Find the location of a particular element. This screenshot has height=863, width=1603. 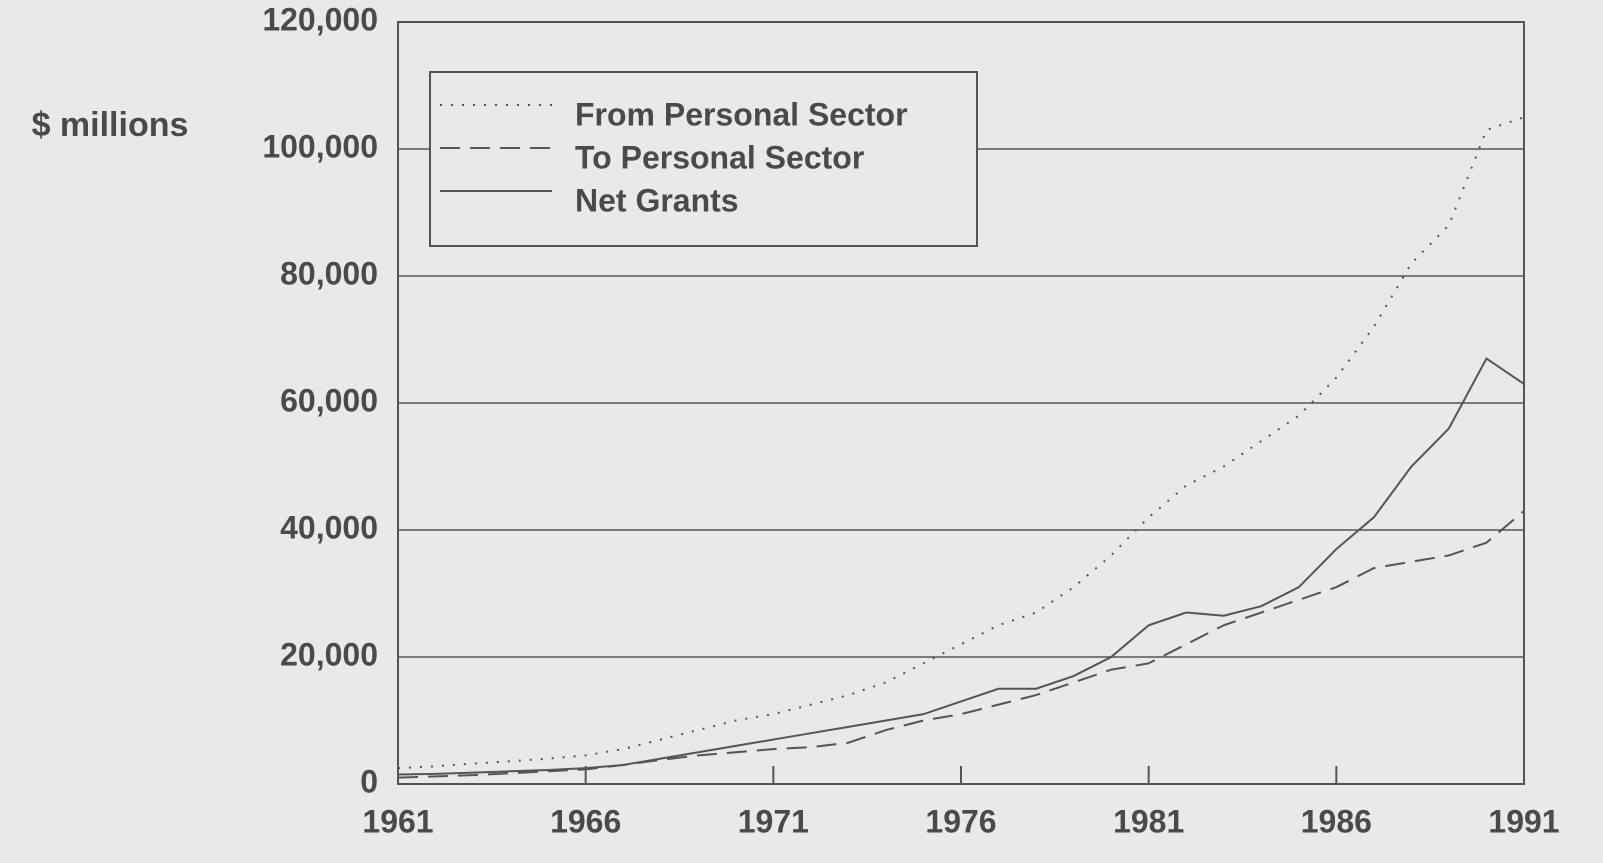

legend-box is located at coordinates (703, 159).